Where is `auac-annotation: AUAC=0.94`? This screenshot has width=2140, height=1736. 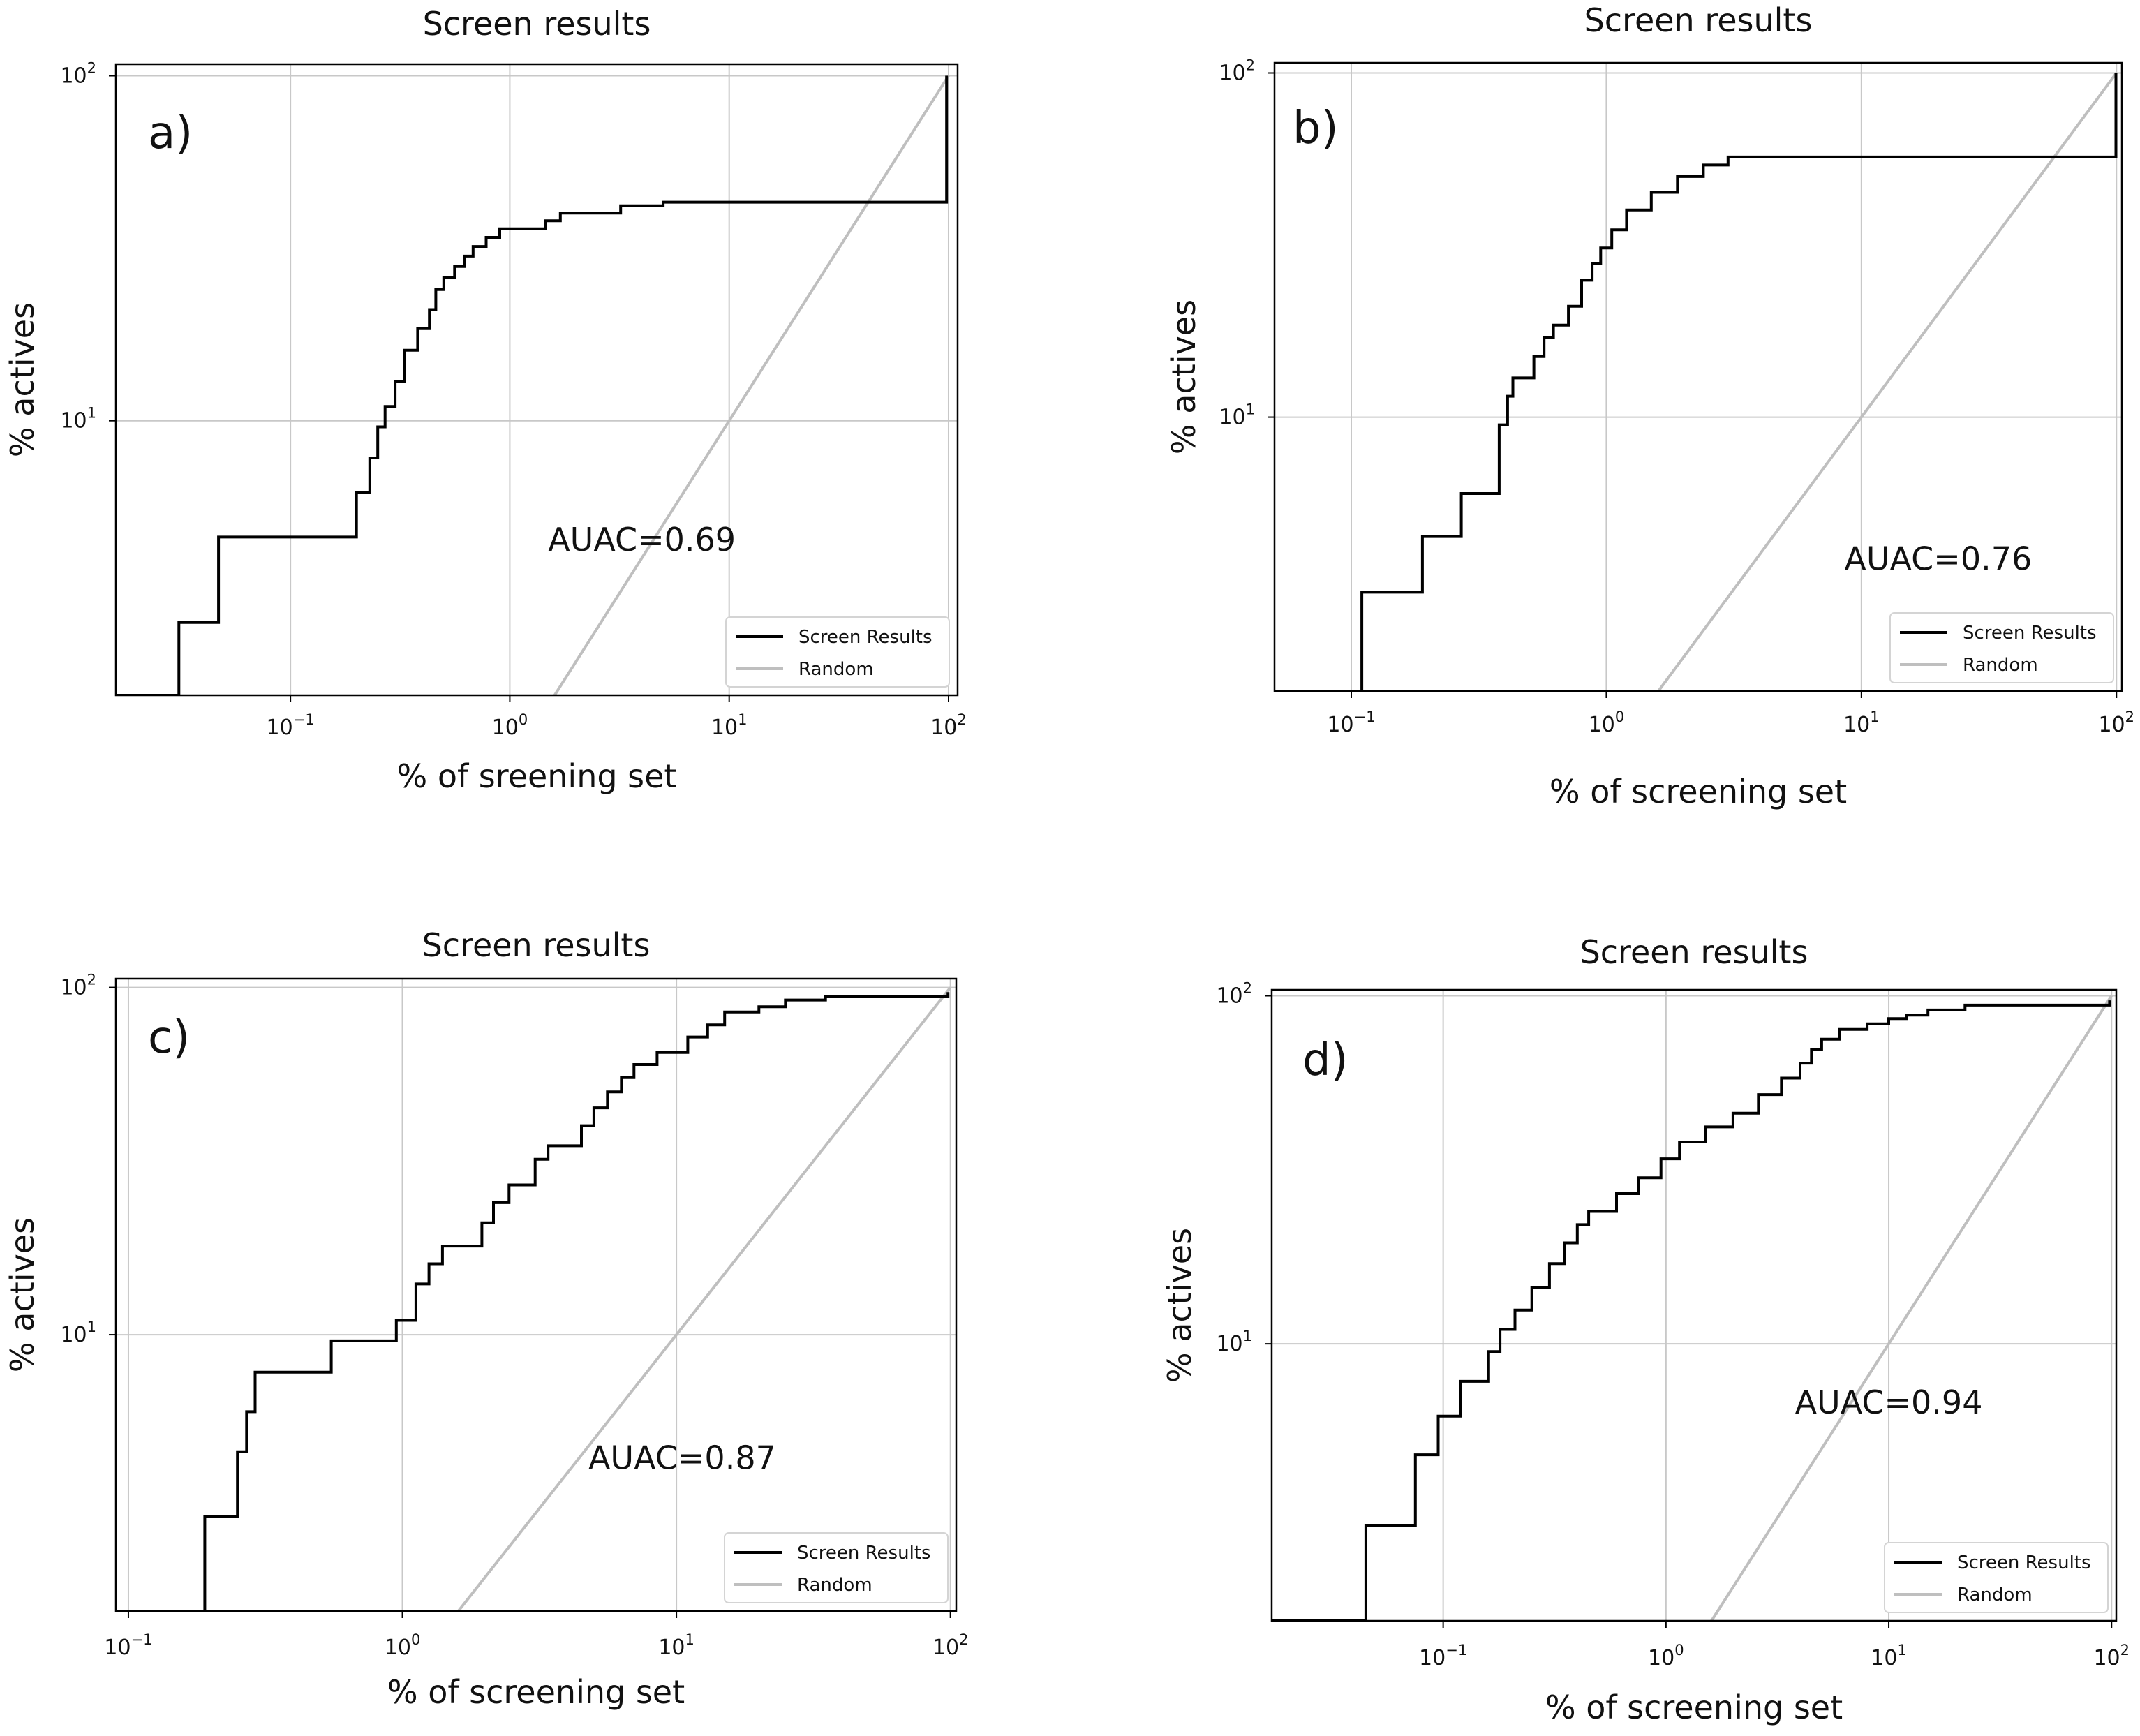 auac-annotation: AUAC=0.94 is located at coordinates (1889, 1402).